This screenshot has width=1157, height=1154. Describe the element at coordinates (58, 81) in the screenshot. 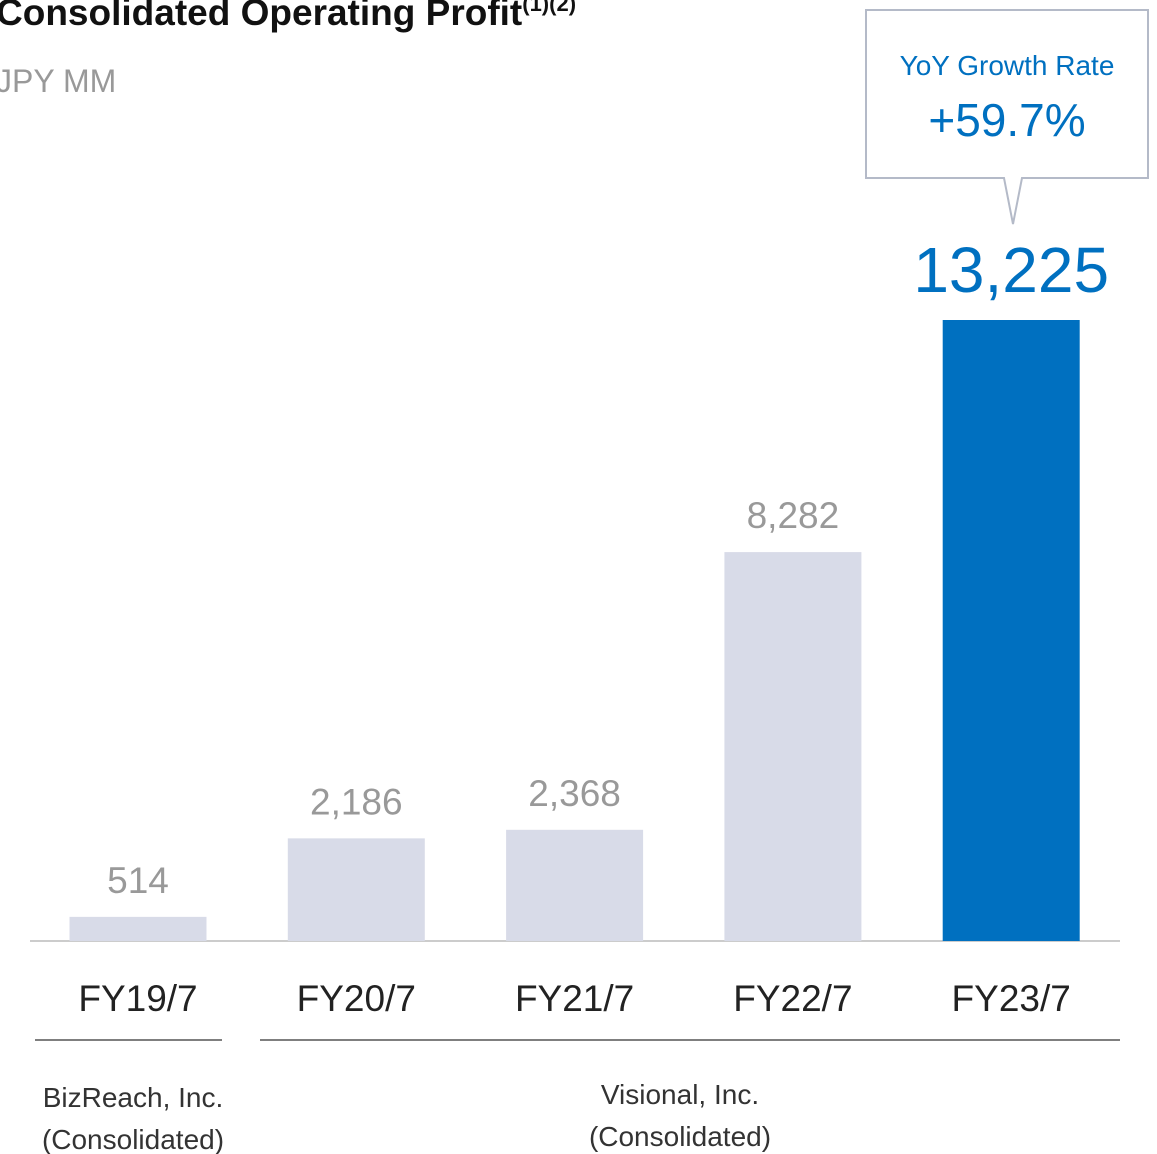

I see `chart-subtitle: JPY MM` at that location.